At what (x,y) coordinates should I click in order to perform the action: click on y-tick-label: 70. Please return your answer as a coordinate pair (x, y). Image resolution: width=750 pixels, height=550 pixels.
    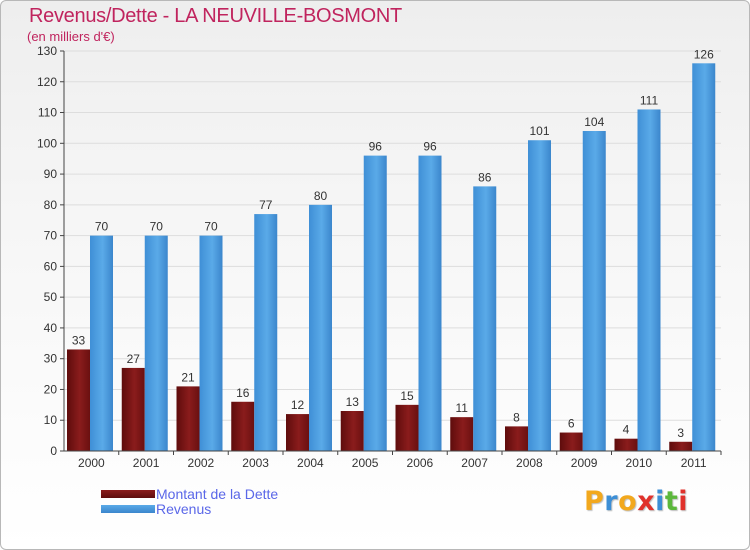
    Looking at the image, I should click on (51, 236).